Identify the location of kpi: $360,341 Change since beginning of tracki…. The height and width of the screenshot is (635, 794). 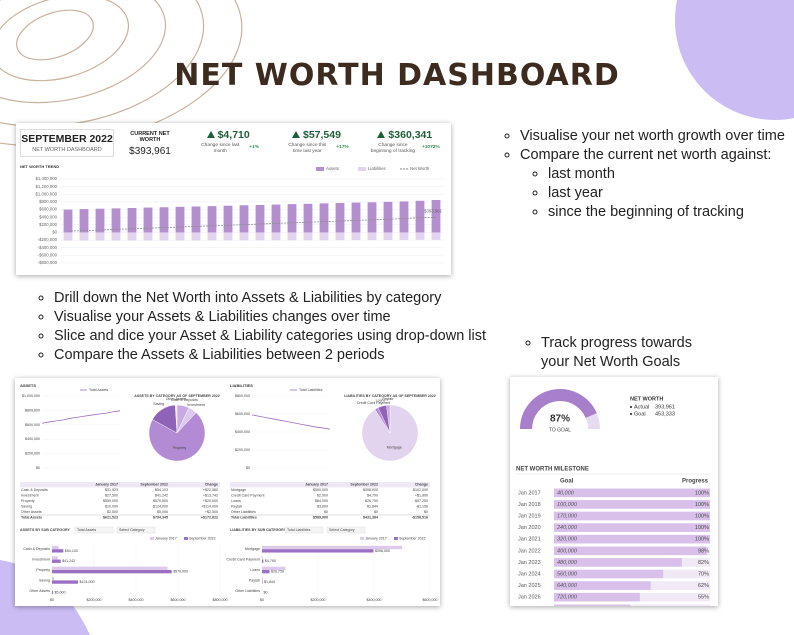
(405, 144).